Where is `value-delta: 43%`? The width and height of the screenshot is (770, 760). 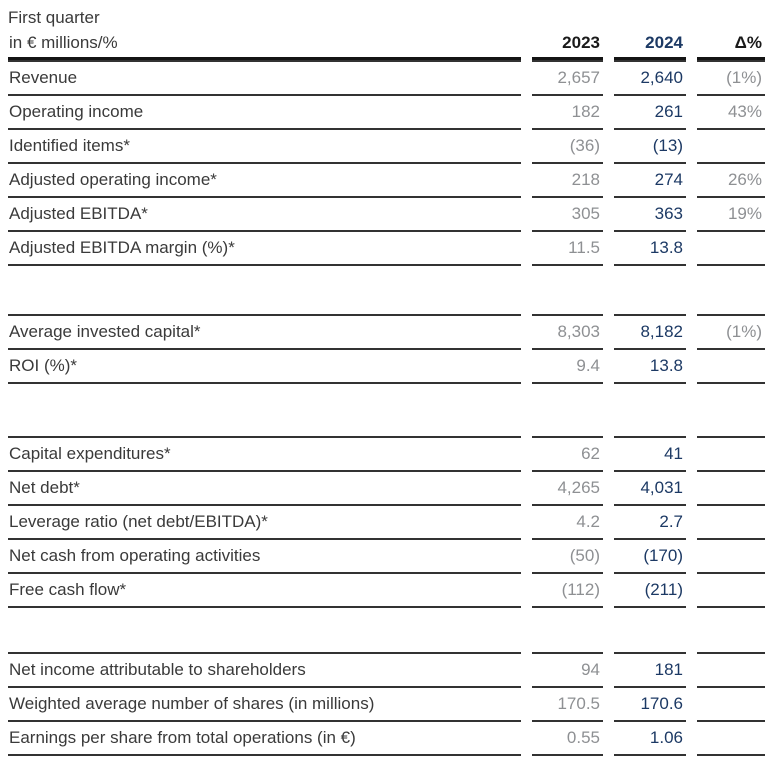 value-delta: 43% is located at coordinates (731, 113).